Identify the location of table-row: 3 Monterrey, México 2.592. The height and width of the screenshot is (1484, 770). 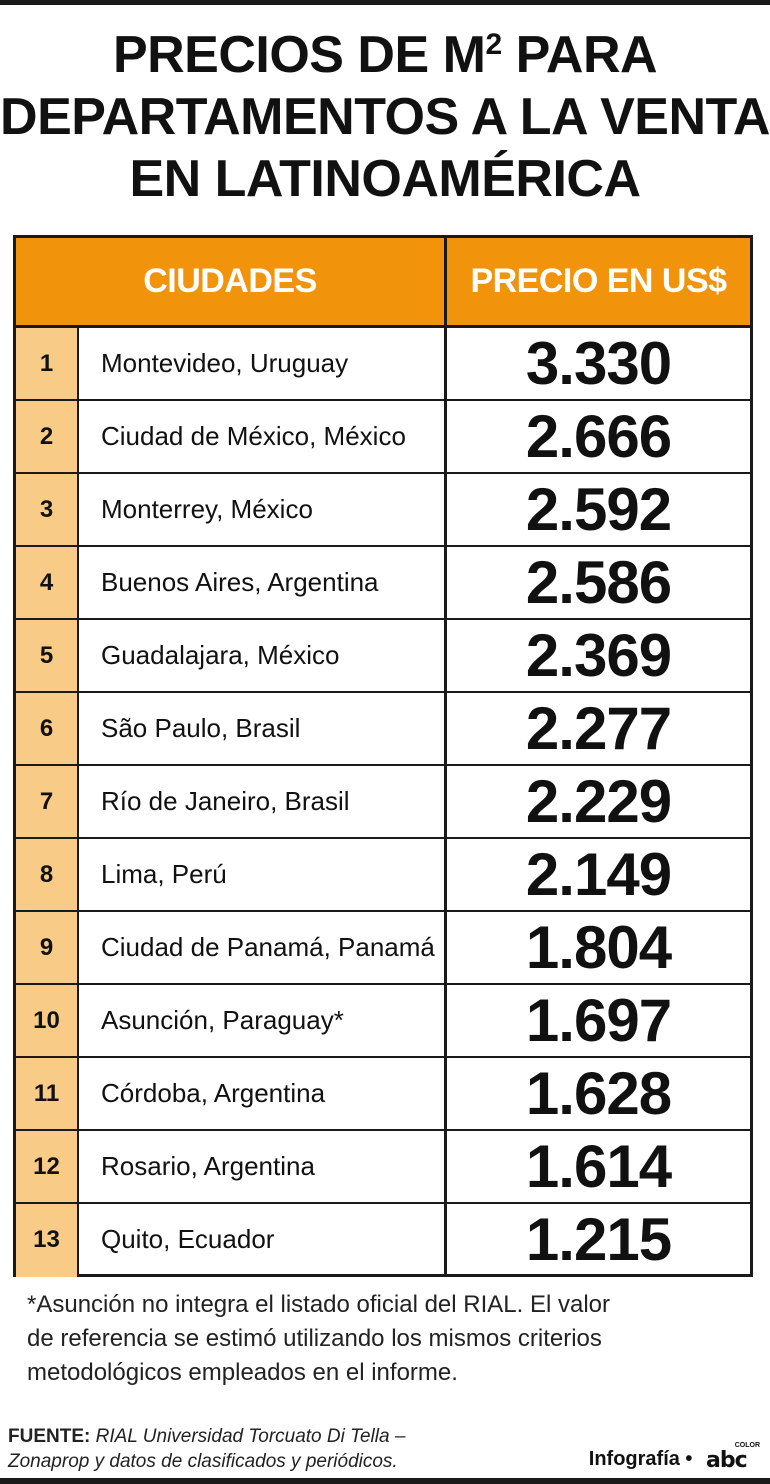
(383, 510).